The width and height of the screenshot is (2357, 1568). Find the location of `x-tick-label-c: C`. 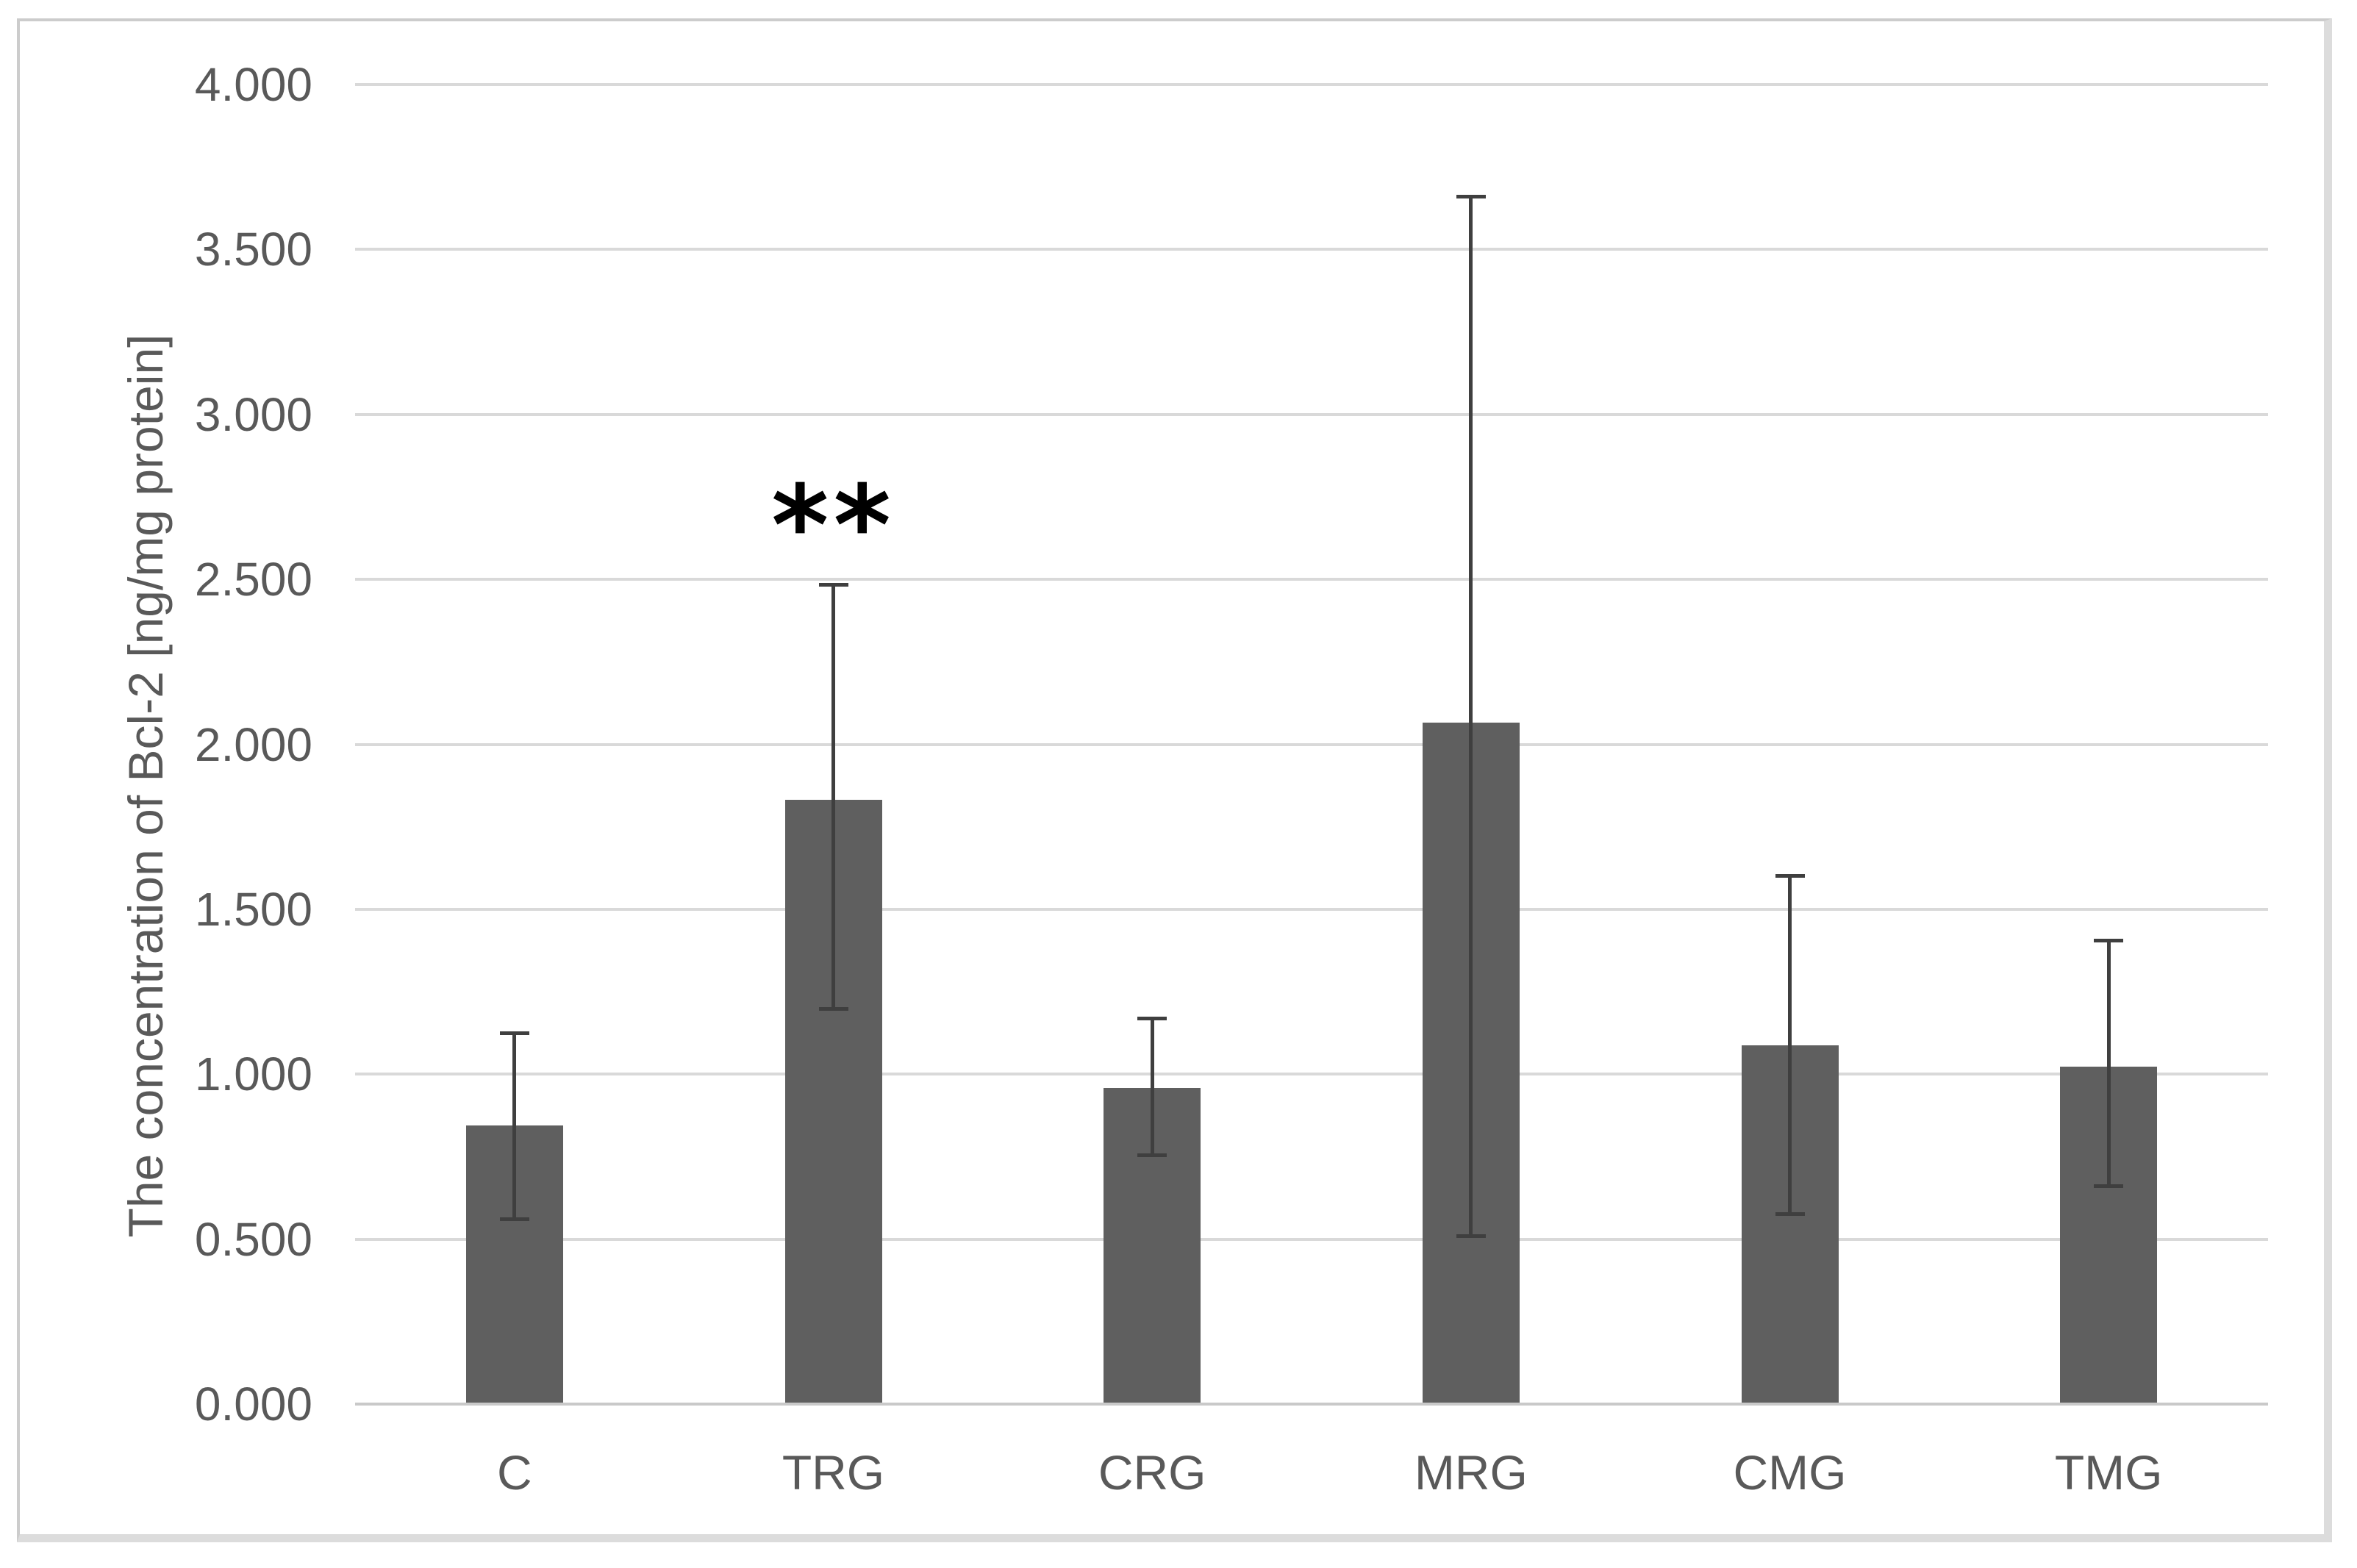

x-tick-label-c: C is located at coordinates (514, 1472).